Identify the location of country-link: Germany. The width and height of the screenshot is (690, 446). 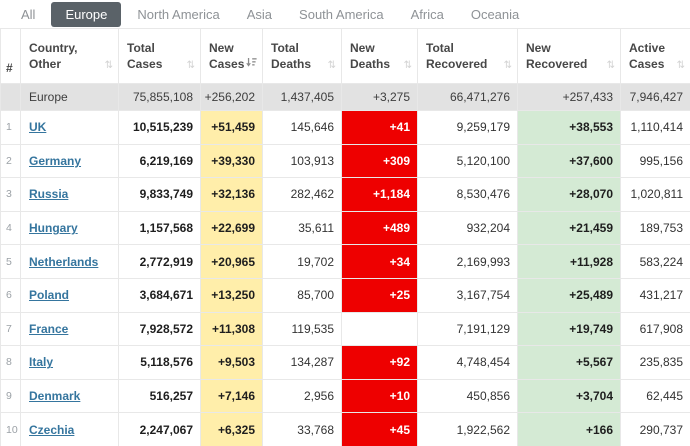
(55, 160).